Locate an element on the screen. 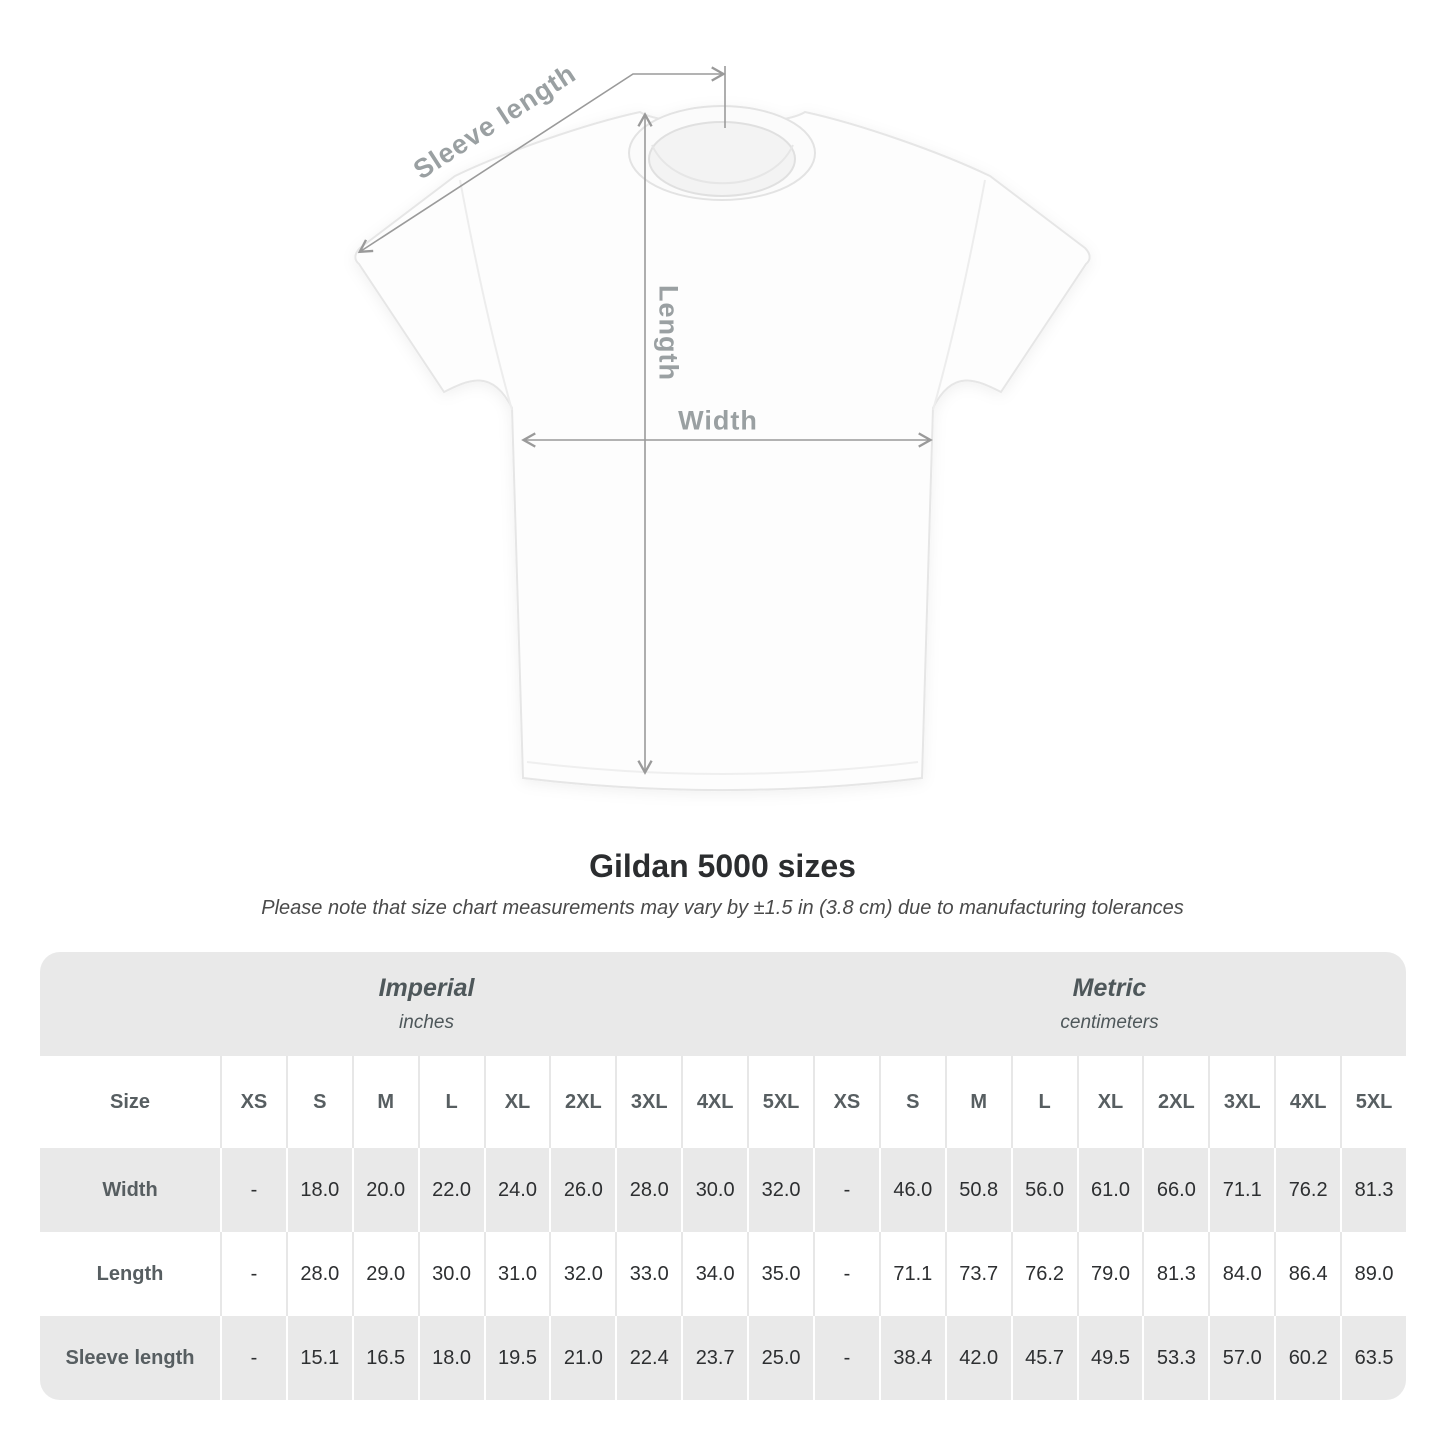  unit-header-row: Imperial inches Metric centimeters is located at coordinates (723, 1004).